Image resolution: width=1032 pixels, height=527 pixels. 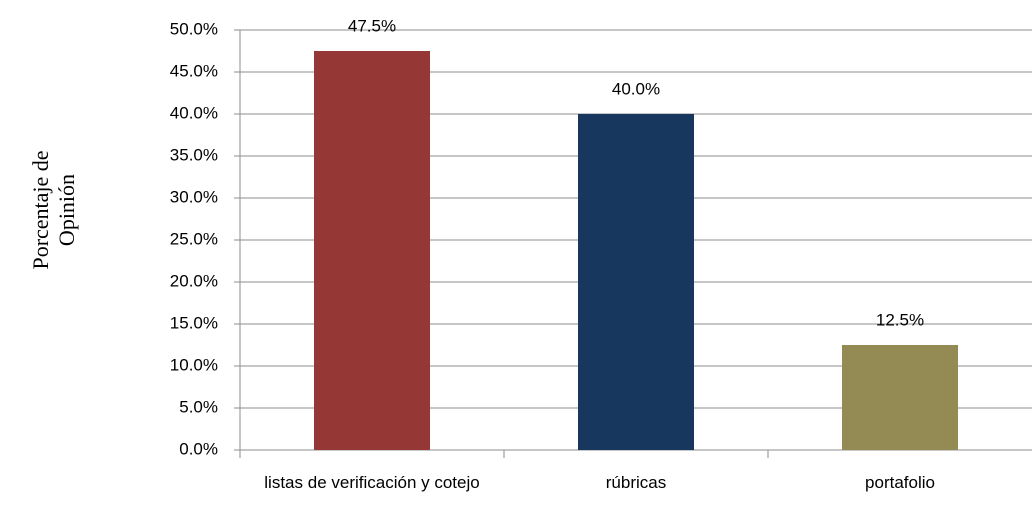 I want to click on y-tick-label: 40.0%, so click(x=194, y=112).